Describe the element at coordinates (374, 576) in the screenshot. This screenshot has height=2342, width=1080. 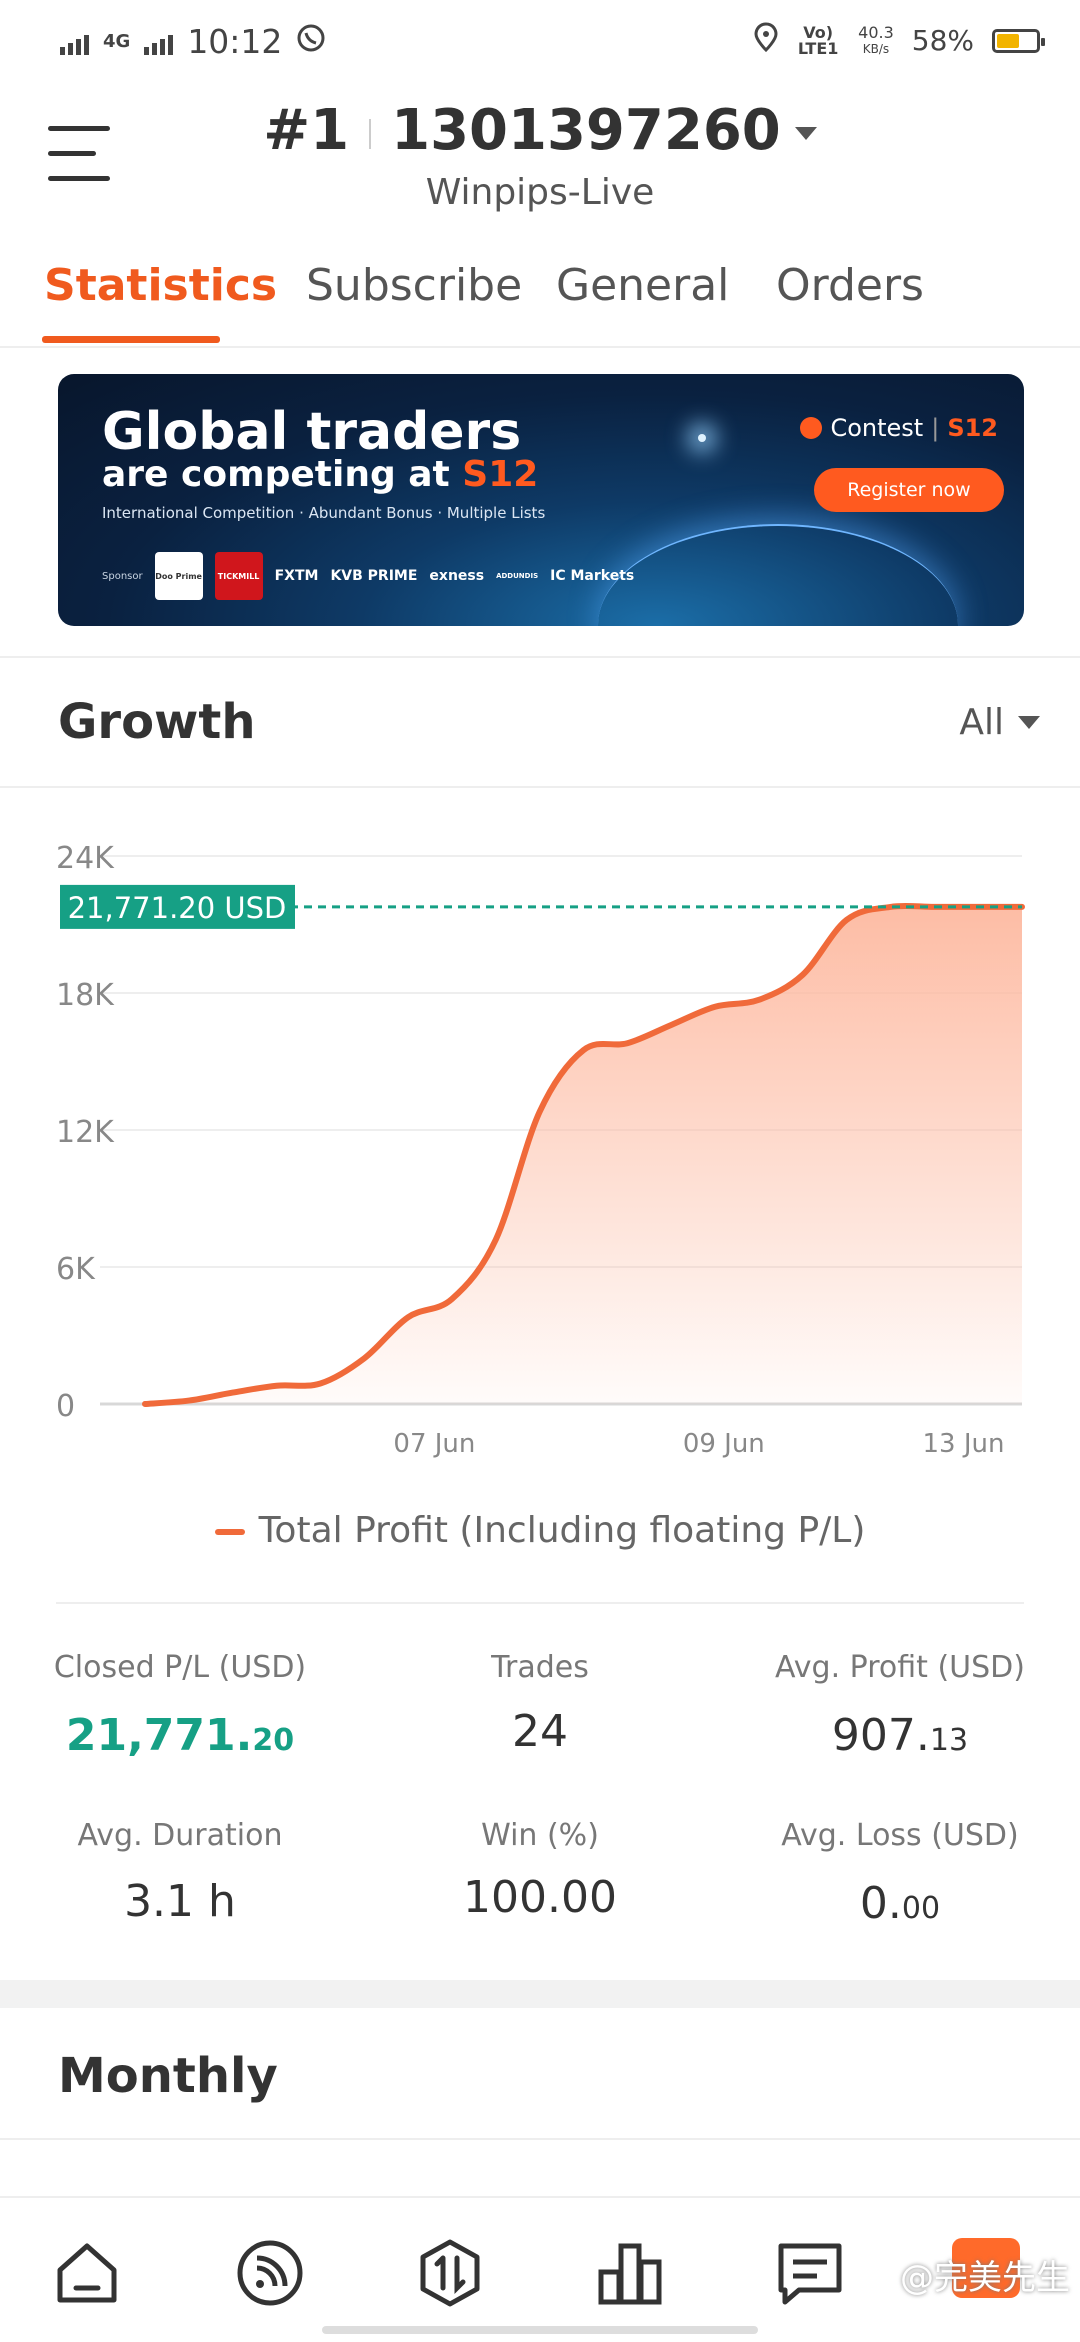
I see `sponsor-kvb: KVB PRIME` at that location.